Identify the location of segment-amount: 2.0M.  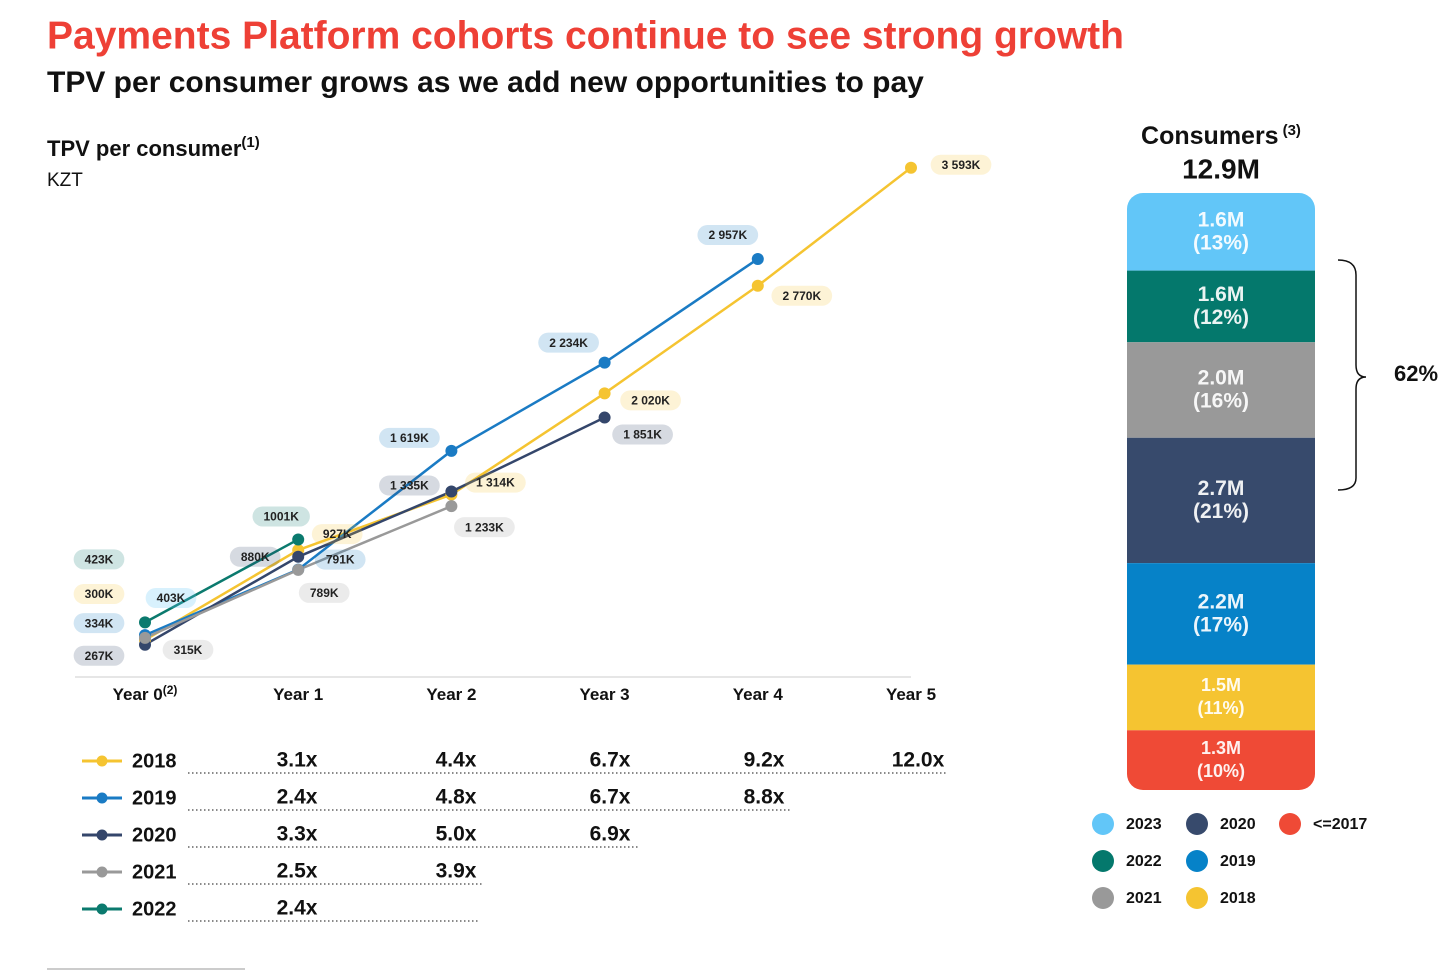
(1221, 378).